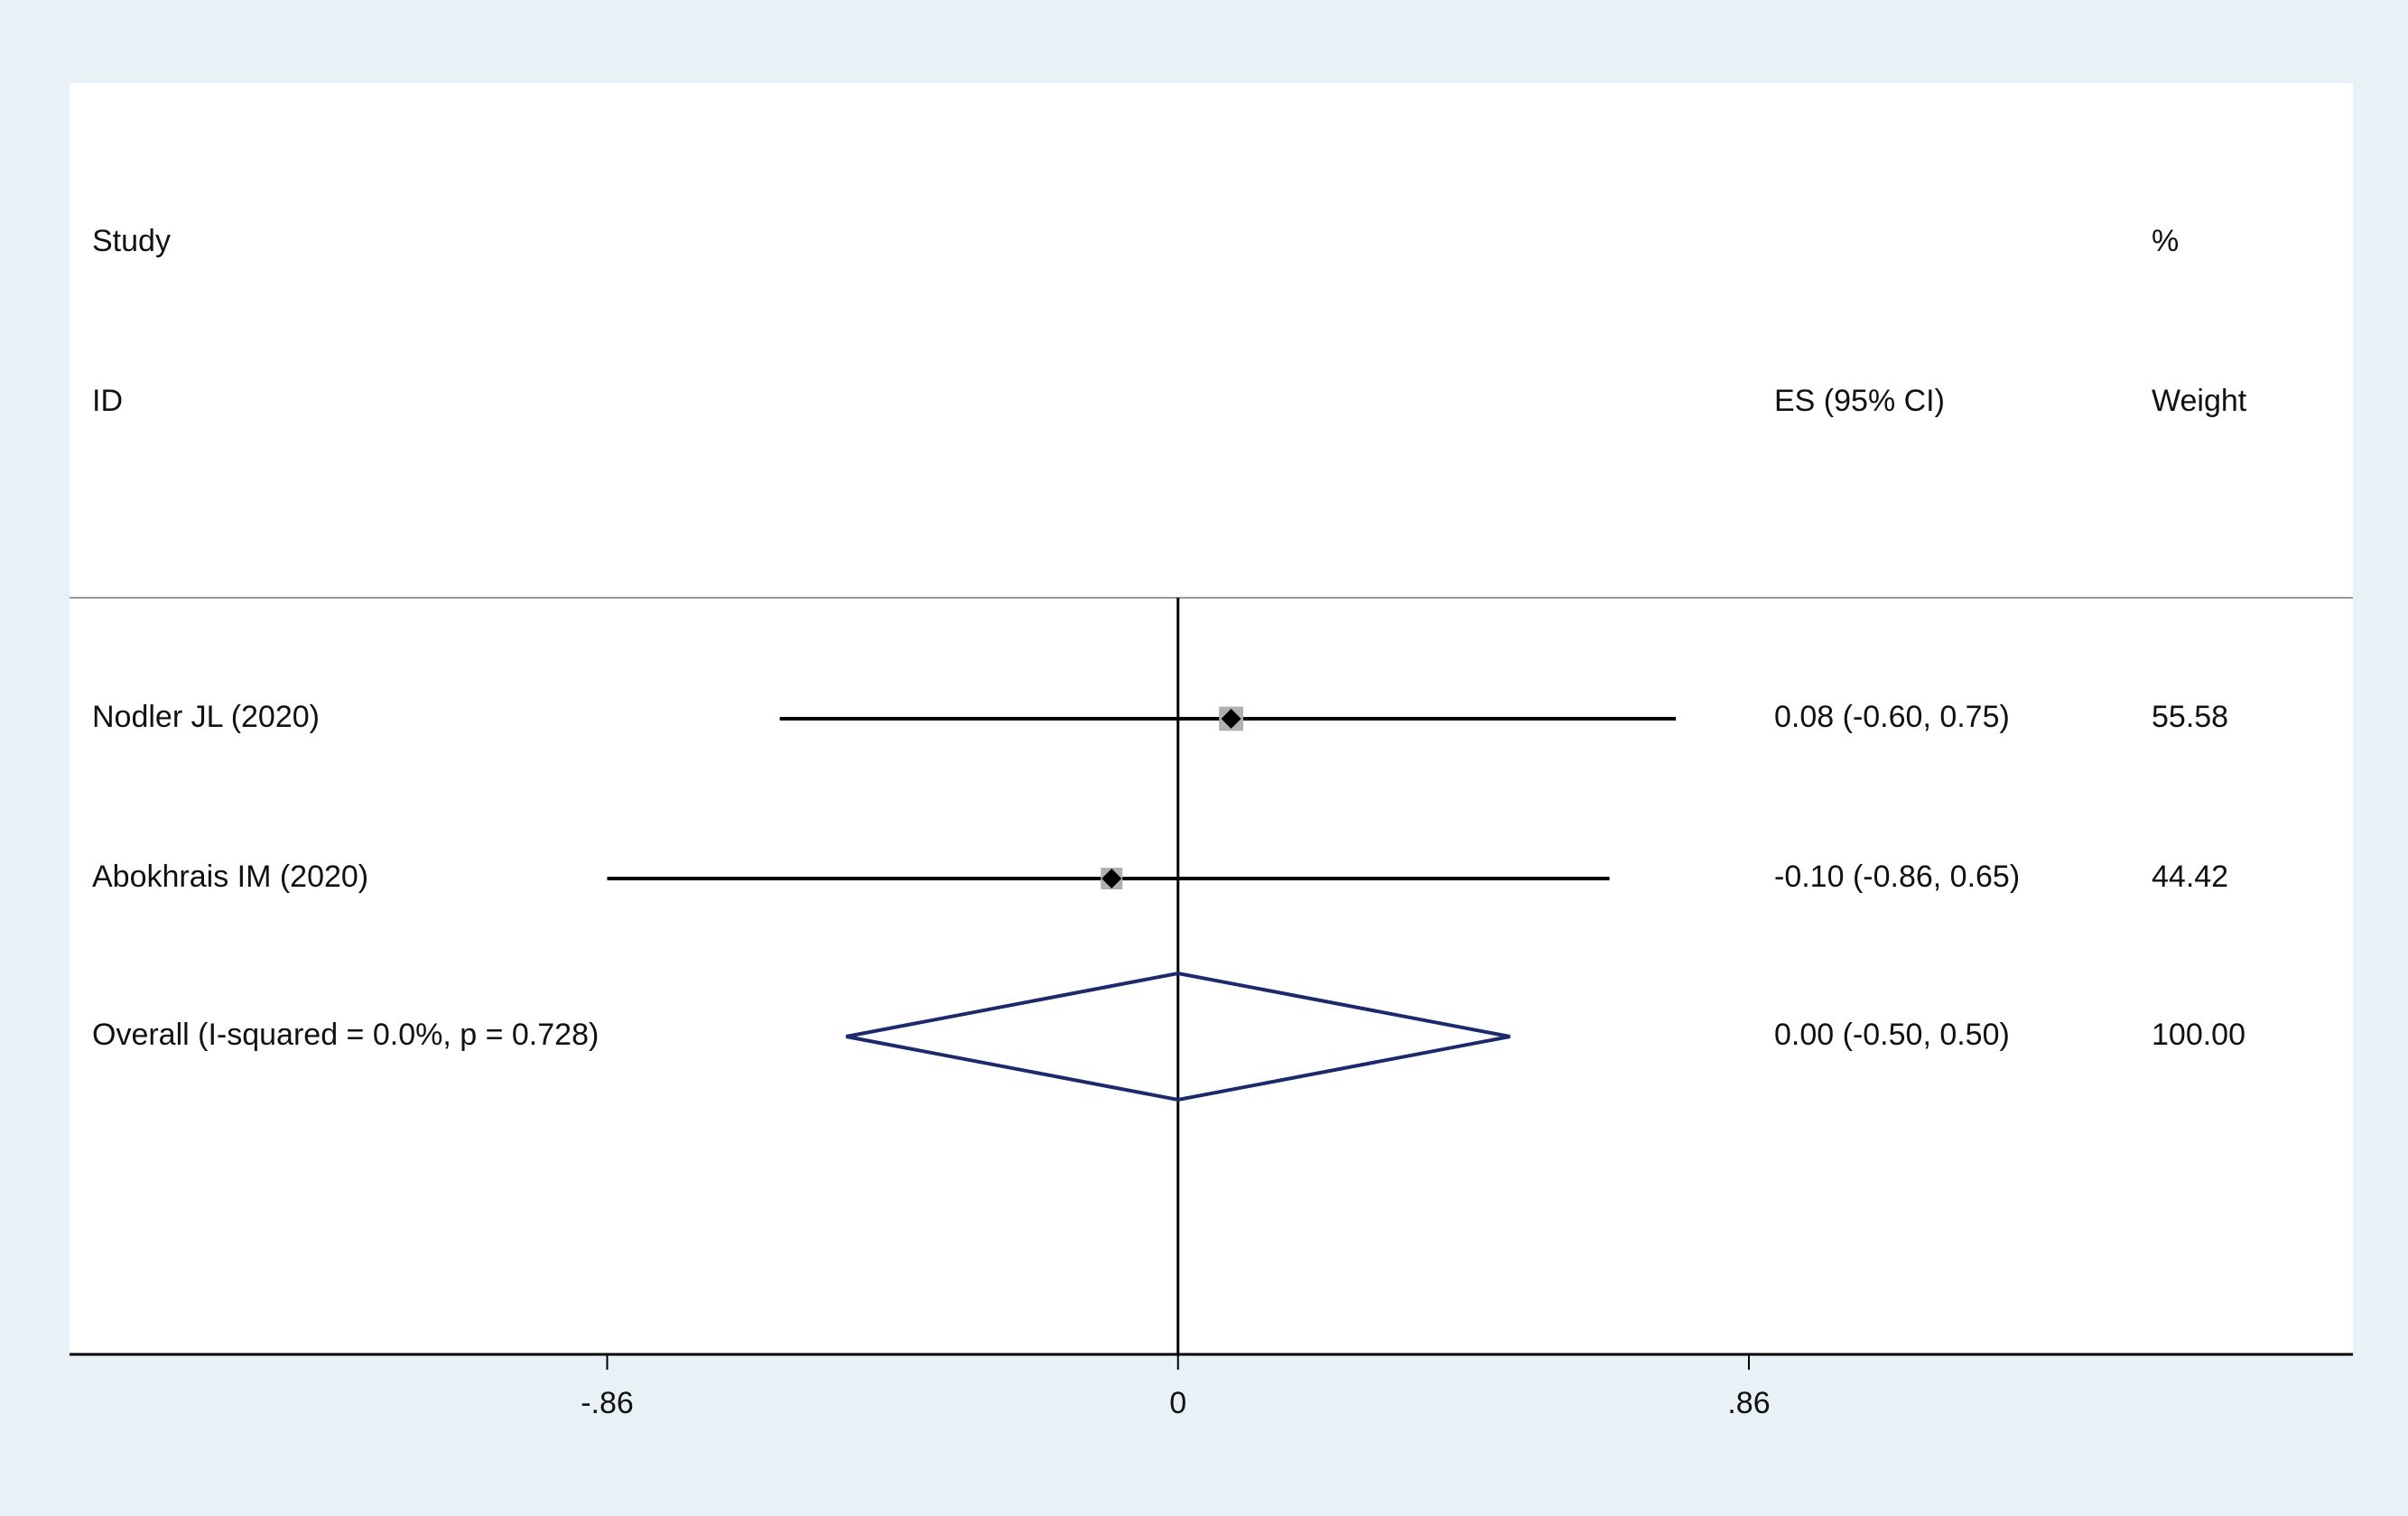 The image size is (2408, 1516). Describe the element at coordinates (230, 877) in the screenshot. I see `study-name: Abokhrais IM (2020)` at that location.